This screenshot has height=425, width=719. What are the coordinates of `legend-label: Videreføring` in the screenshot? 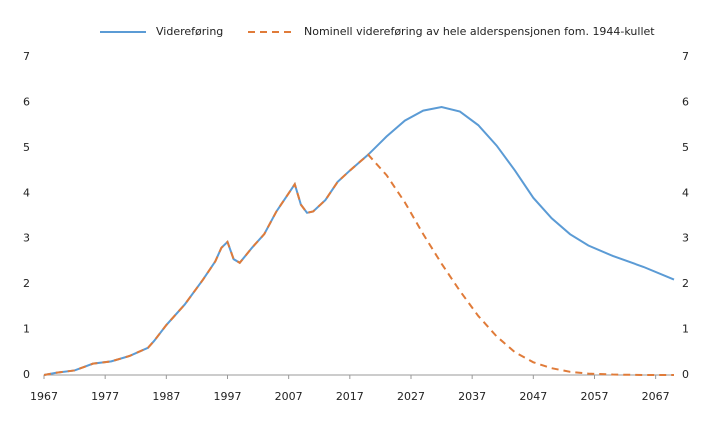 It's located at (189, 31).